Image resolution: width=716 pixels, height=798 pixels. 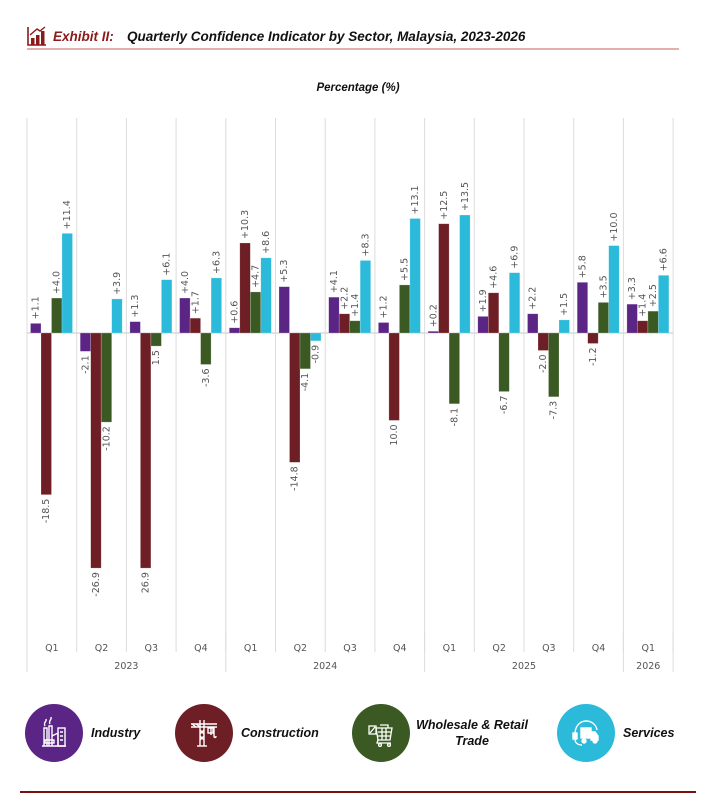 What do you see at coordinates (603, 286) in the screenshot?
I see `data-label: +3.5` at bounding box center [603, 286].